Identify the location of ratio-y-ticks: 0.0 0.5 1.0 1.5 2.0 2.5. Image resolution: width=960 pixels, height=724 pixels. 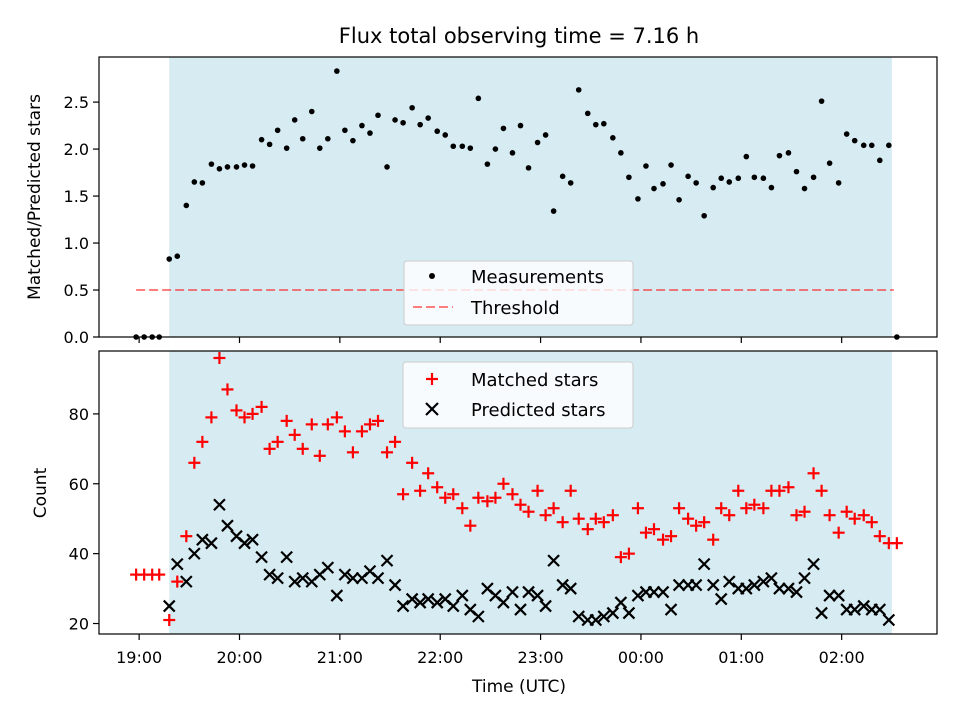
(81, 220).